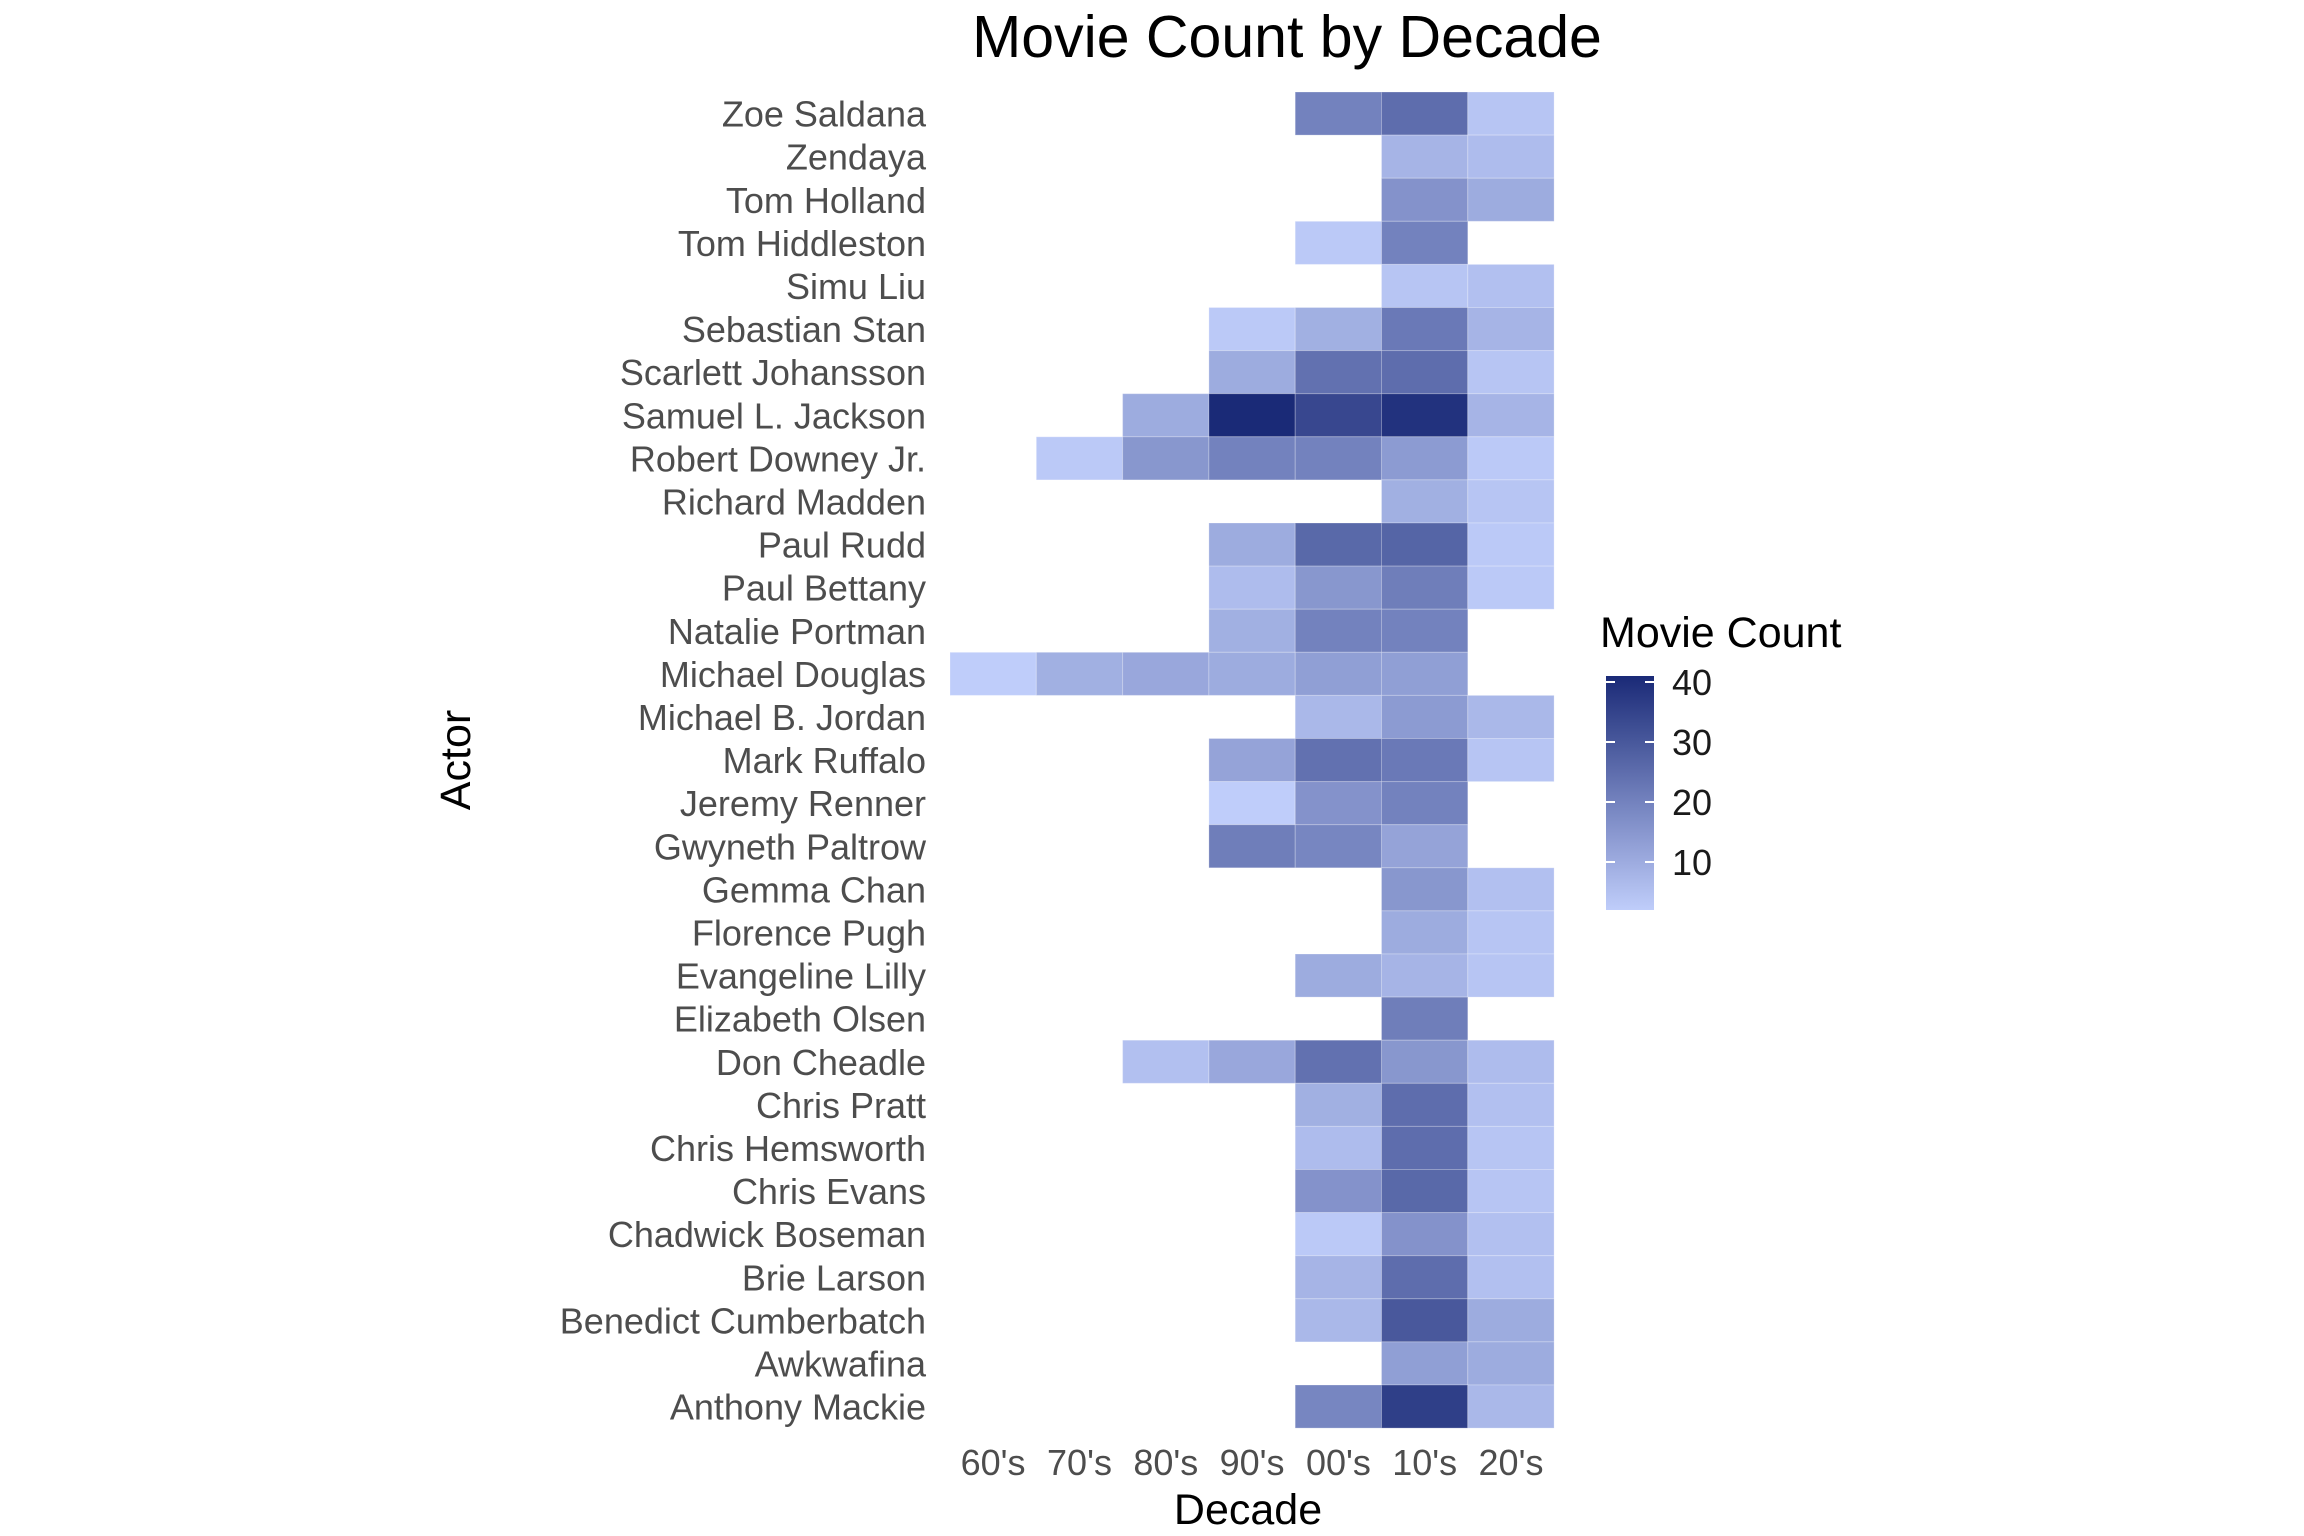 Image resolution: width=2304 pixels, height=1536 pixels. Describe the element at coordinates (1511, 975) in the screenshot. I see `heatmap-cell-evangeline-lilly-20-s` at that location.